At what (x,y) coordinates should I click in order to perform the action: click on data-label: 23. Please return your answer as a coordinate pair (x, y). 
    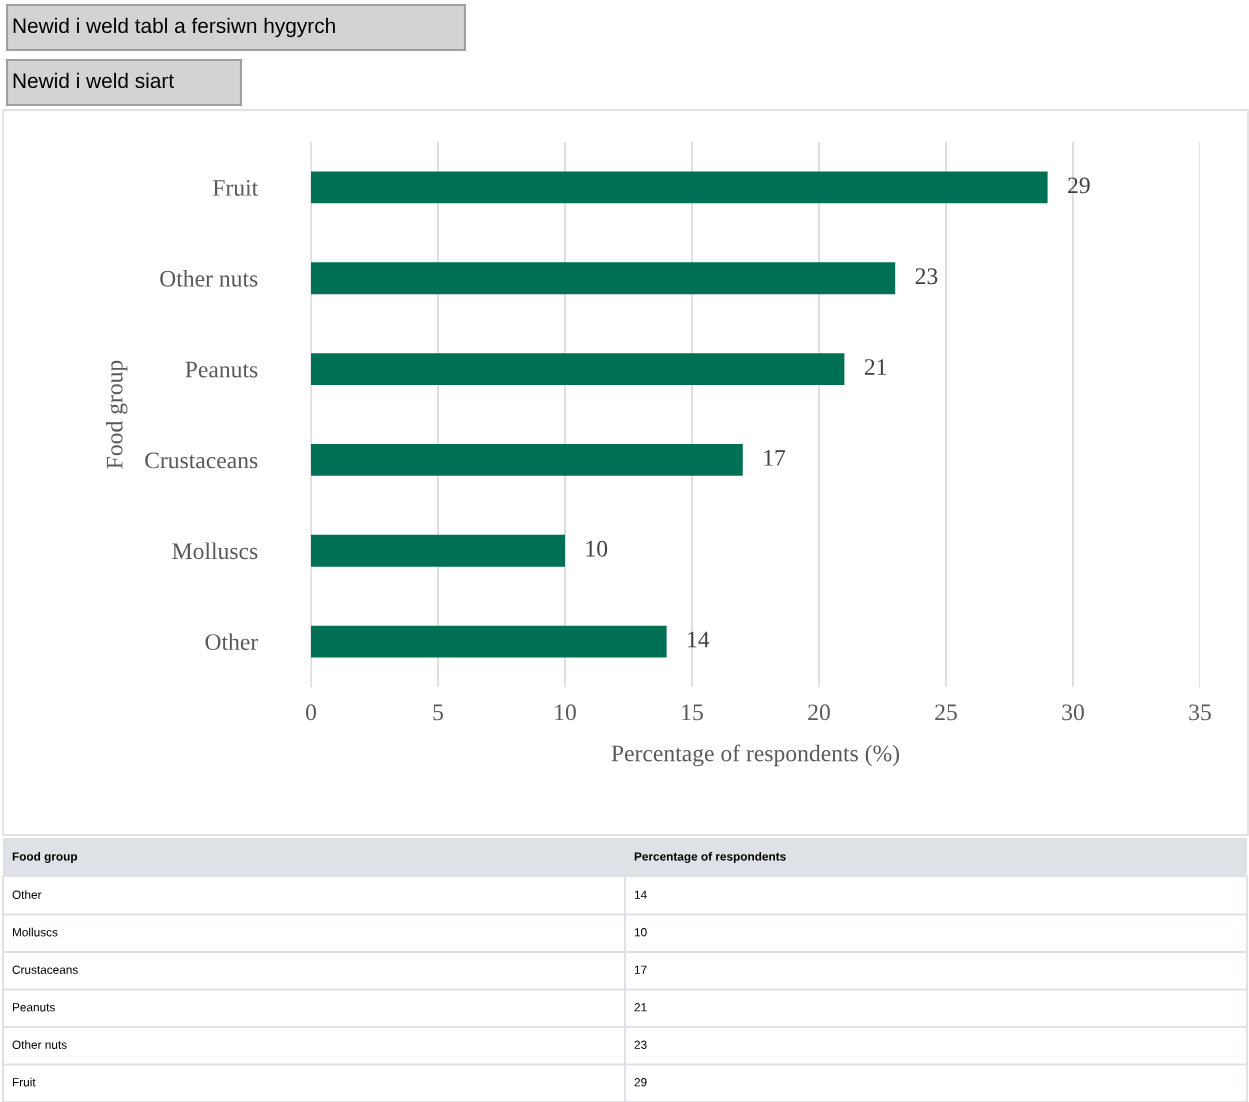
    Looking at the image, I should click on (926, 276).